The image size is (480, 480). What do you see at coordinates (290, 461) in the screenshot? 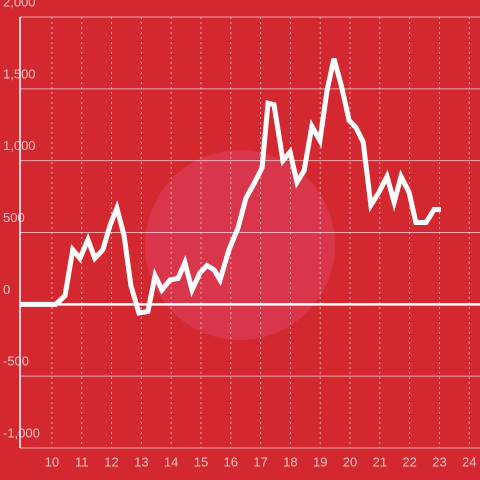
I see `x-tick-label: 18` at bounding box center [290, 461].